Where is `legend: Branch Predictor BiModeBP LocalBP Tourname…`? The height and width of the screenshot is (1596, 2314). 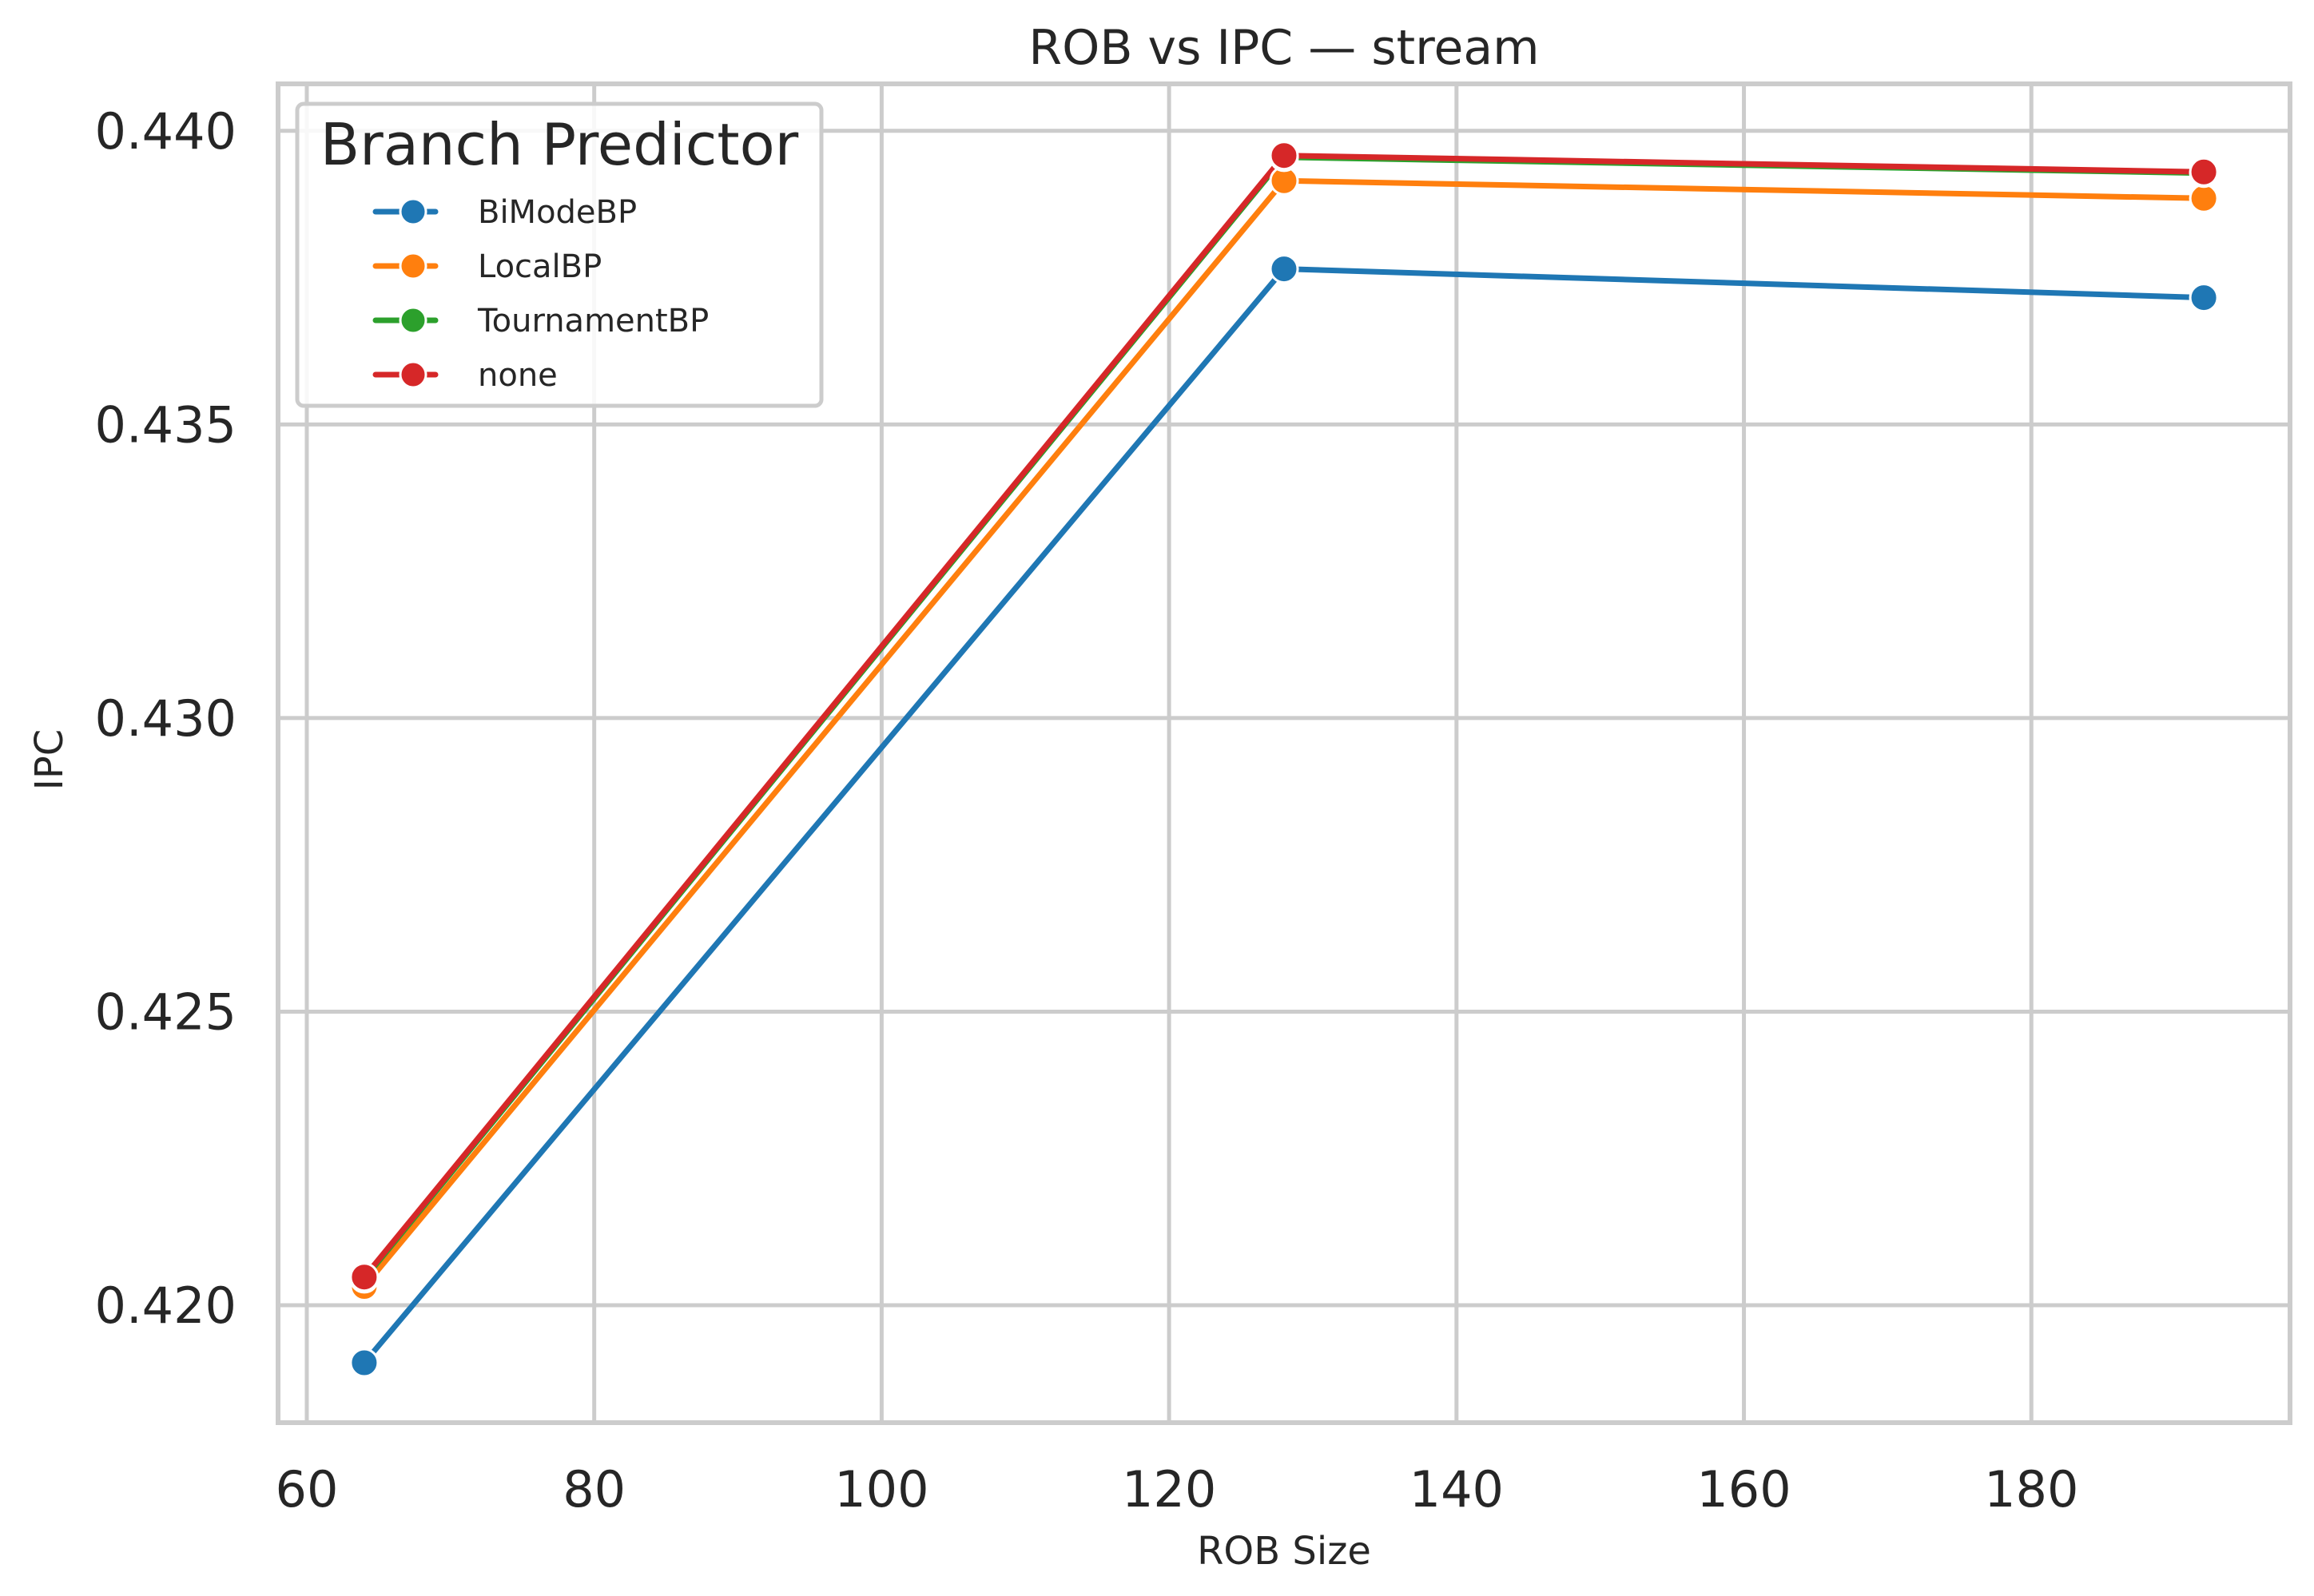 legend: Branch Predictor BiModeBP LocalBP Tourname… is located at coordinates (560, 254).